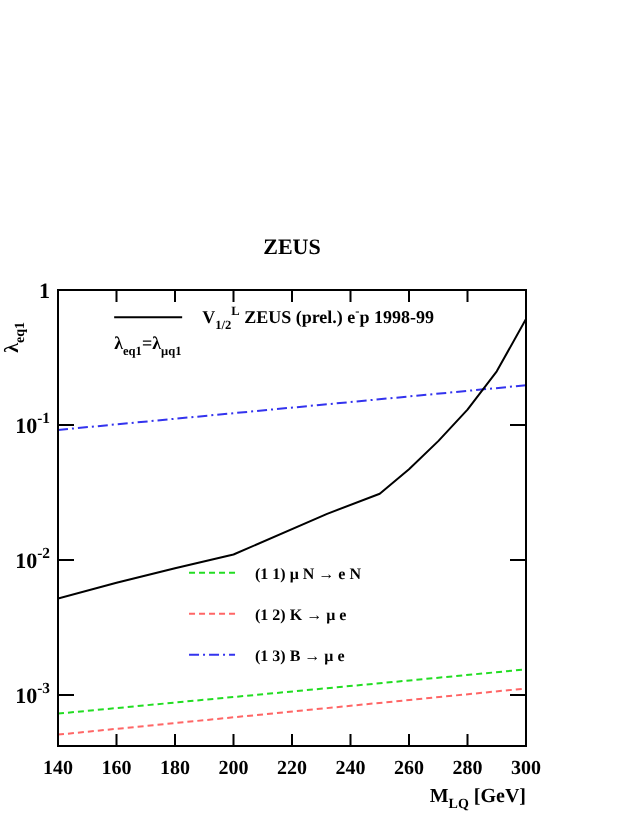 This screenshot has height=818, width=632. What do you see at coordinates (467, 769) in the screenshot?
I see `x-tick-label: 280` at bounding box center [467, 769].